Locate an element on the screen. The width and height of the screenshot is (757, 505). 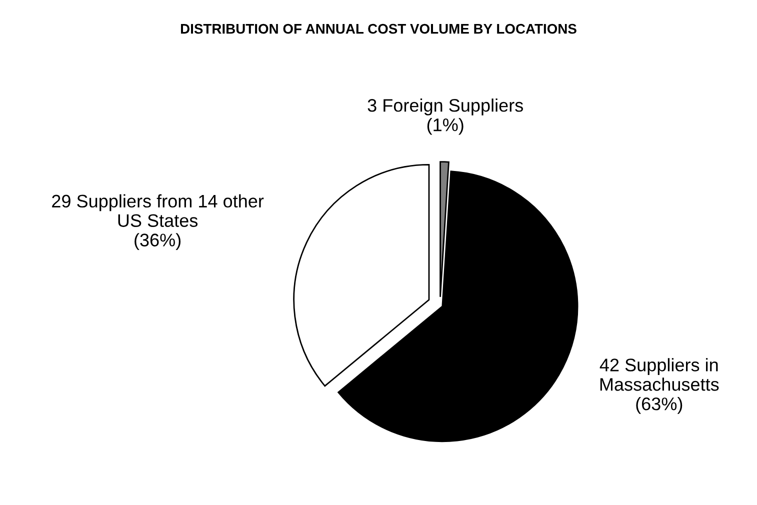
data-label: (1%) is located at coordinates (445, 126).